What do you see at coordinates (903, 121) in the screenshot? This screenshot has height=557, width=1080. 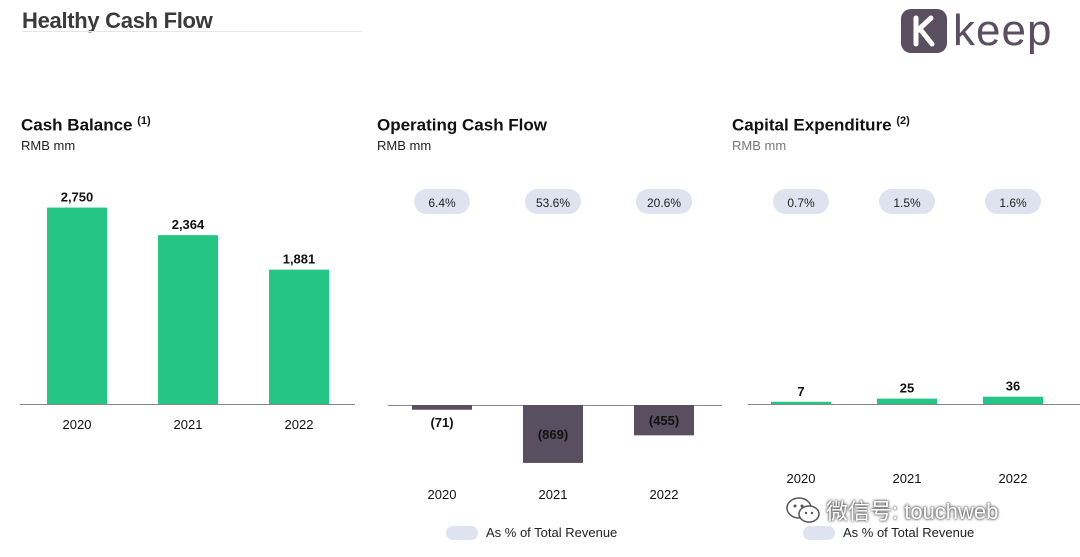 I see `capital-expenditure-note: (2)` at bounding box center [903, 121].